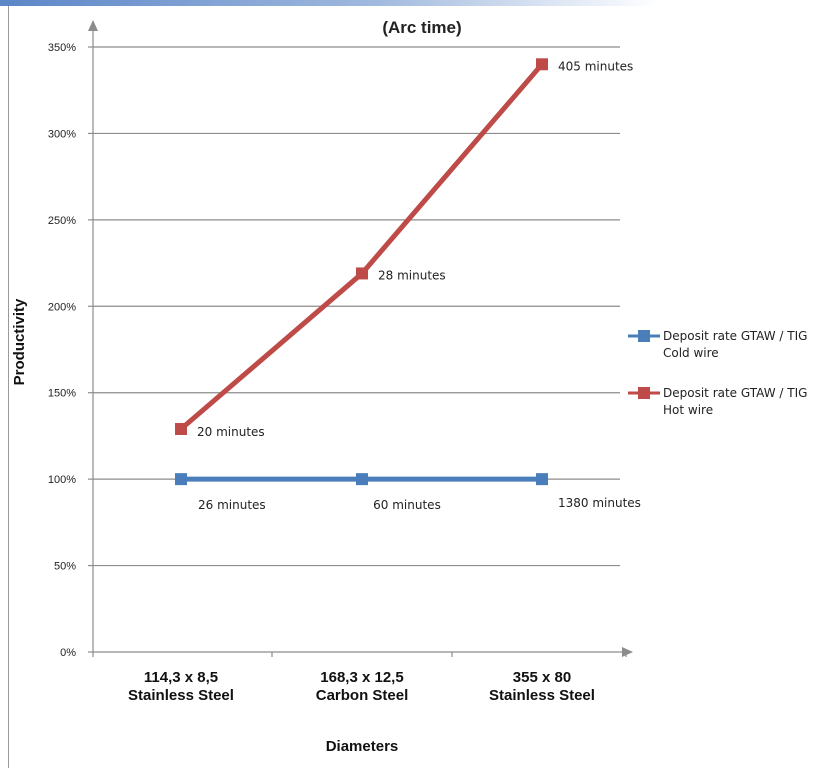  What do you see at coordinates (181, 677) in the screenshot?
I see `x-tick-label: 114,3 x 8,5` at bounding box center [181, 677].